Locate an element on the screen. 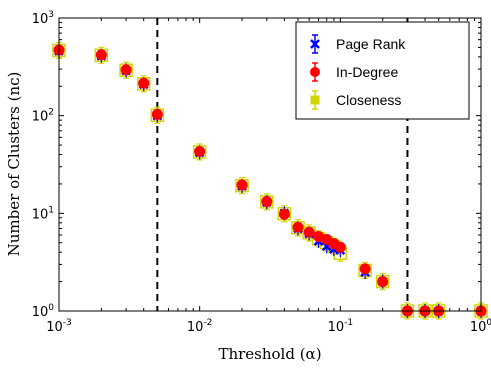 The image size is (491, 368). marker-circle is located at coordinates (315, 72).